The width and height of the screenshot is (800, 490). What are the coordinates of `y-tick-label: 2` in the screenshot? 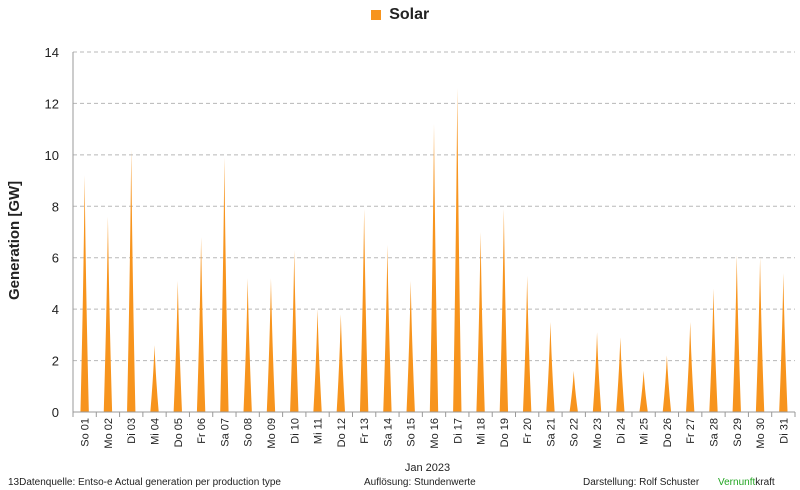 It's located at (55, 361).